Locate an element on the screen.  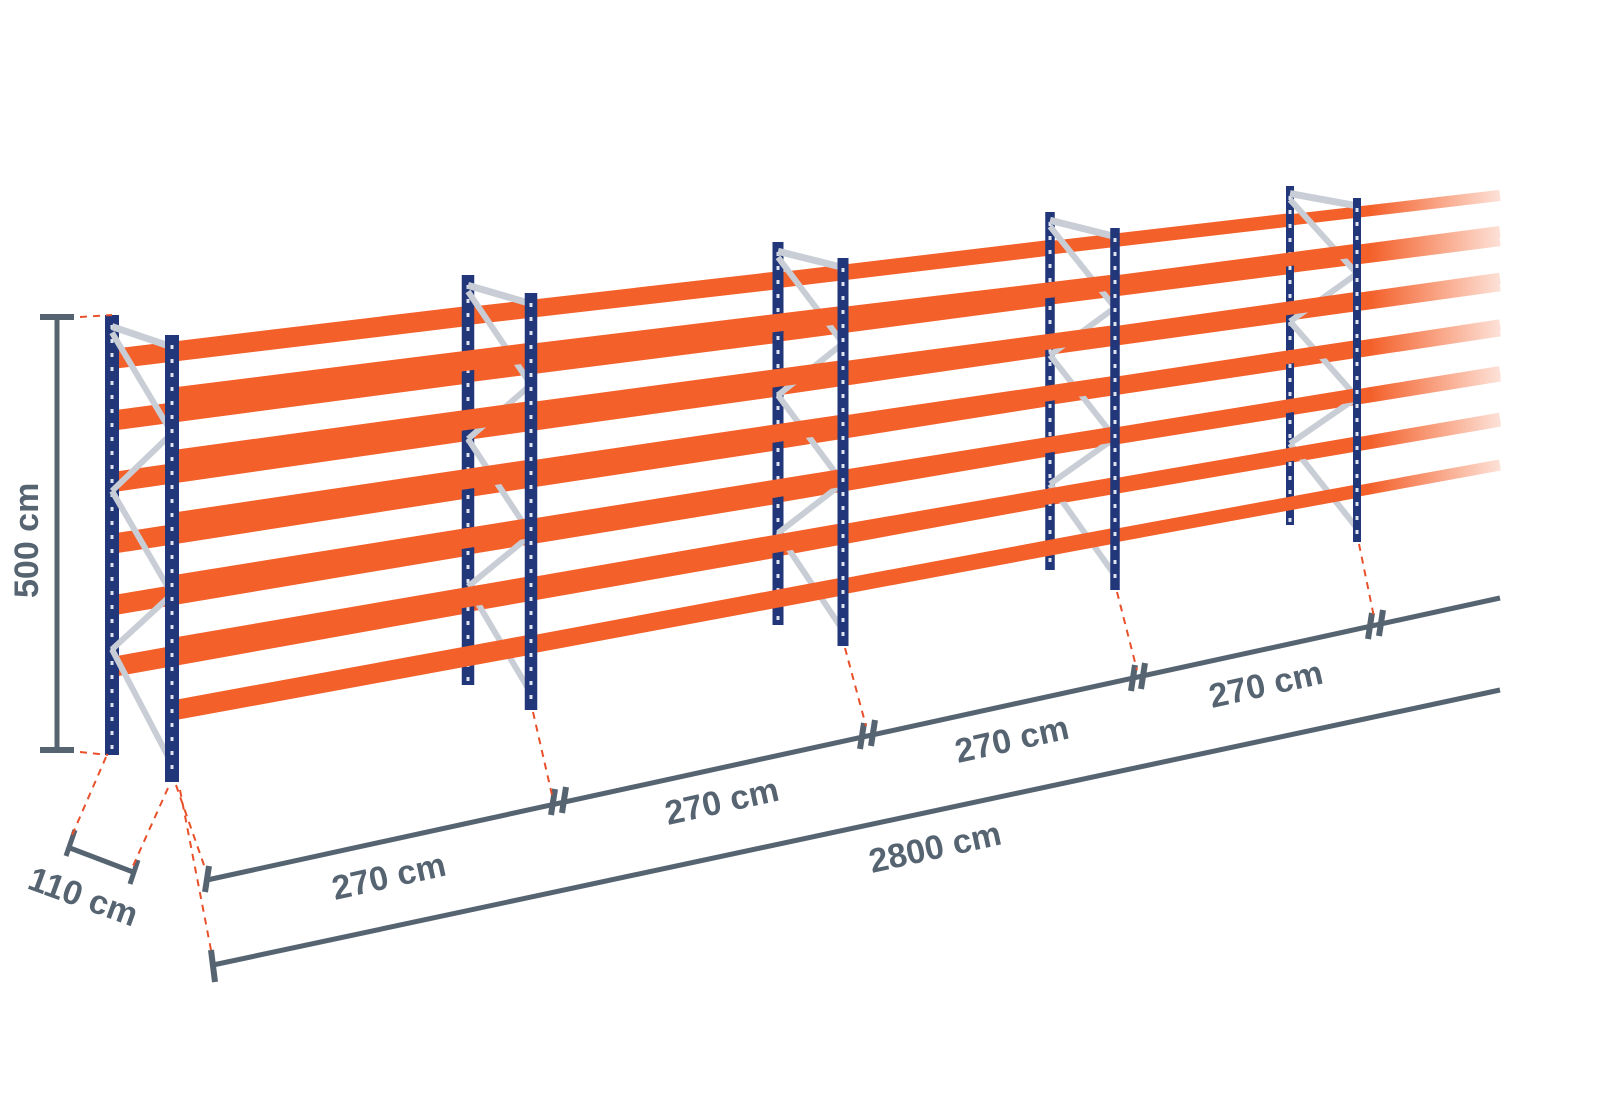
total-length-label: 2800 cm is located at coordinates (935, 848).